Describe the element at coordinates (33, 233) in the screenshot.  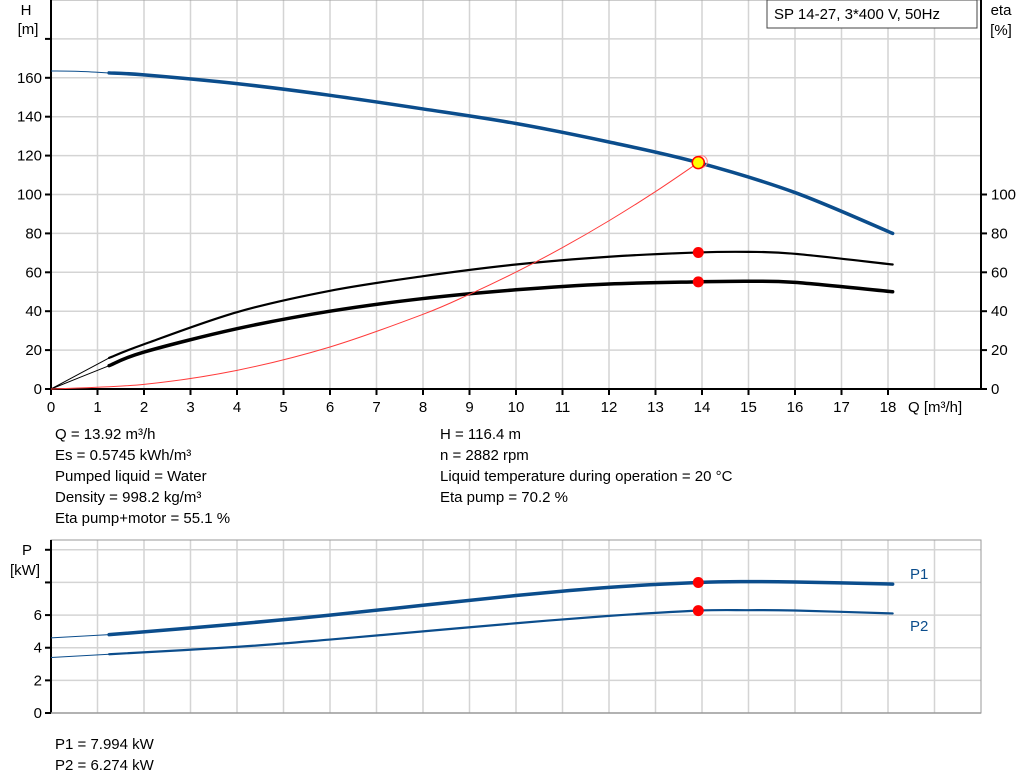
I see `head-chart-ytick-label: 80` at that location.